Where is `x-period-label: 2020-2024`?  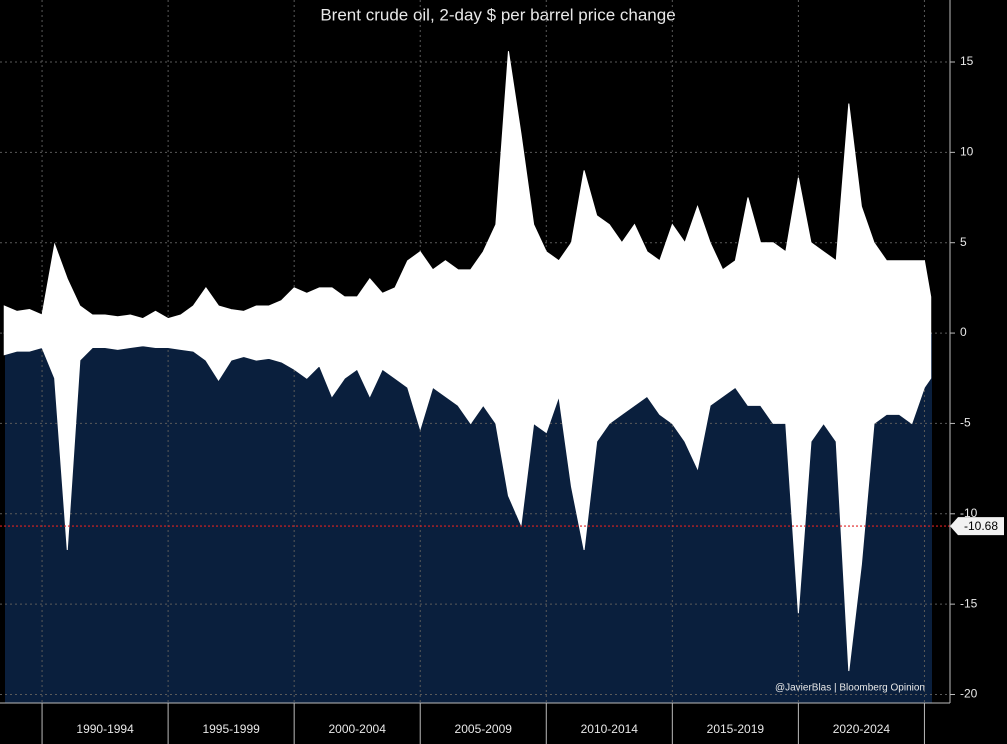
x-period-label: 2020-2024 is located at coordinates (862, 729).